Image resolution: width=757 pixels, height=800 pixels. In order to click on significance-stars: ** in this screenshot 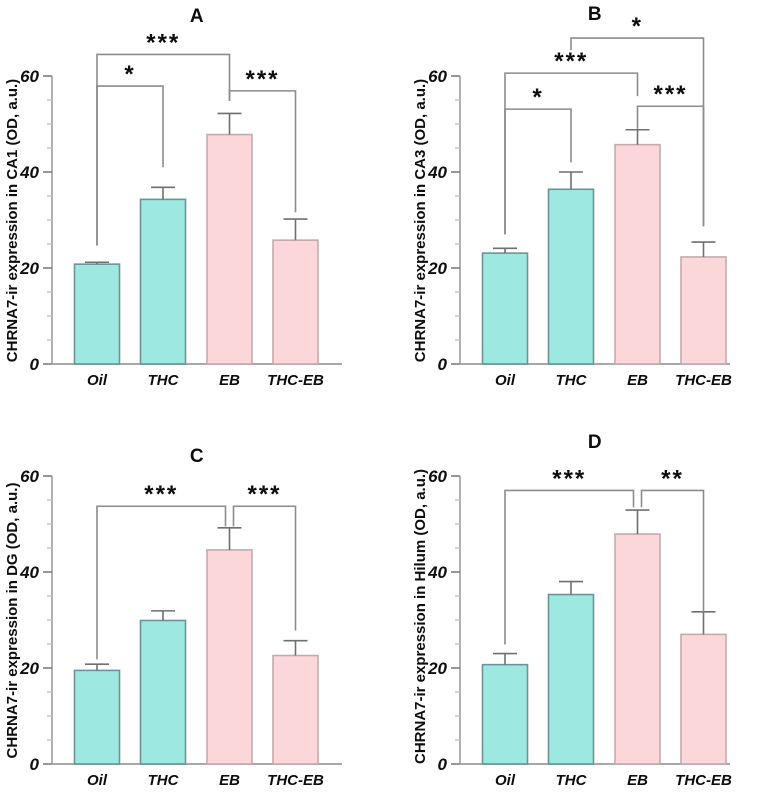, I will do `click(672, 478)`.